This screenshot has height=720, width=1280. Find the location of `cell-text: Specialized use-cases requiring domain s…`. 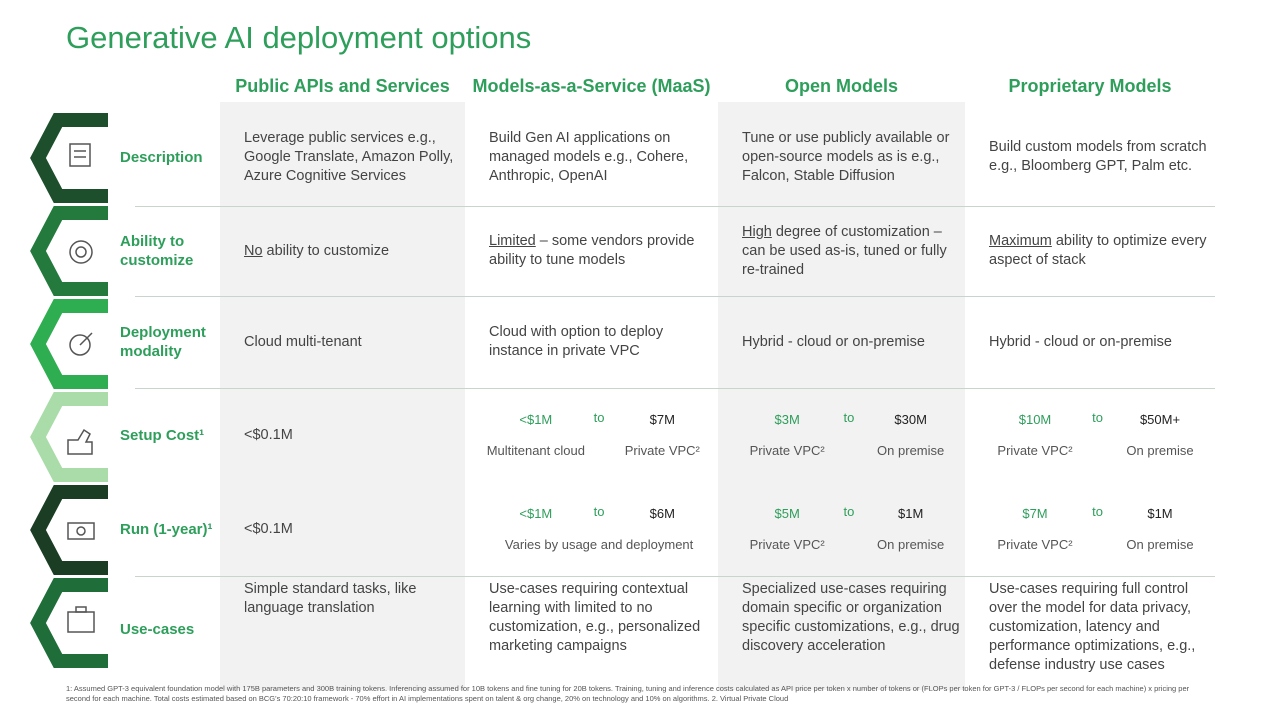

cell-text: Specialized use-cases requiring domain s… is located at coordinates (851, 618).